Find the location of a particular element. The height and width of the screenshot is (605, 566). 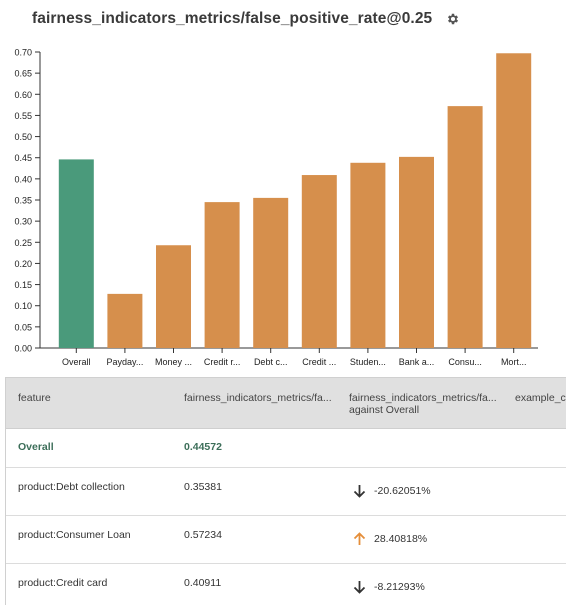

diff-value: -8.21293% is located at coordinates (399, 587).